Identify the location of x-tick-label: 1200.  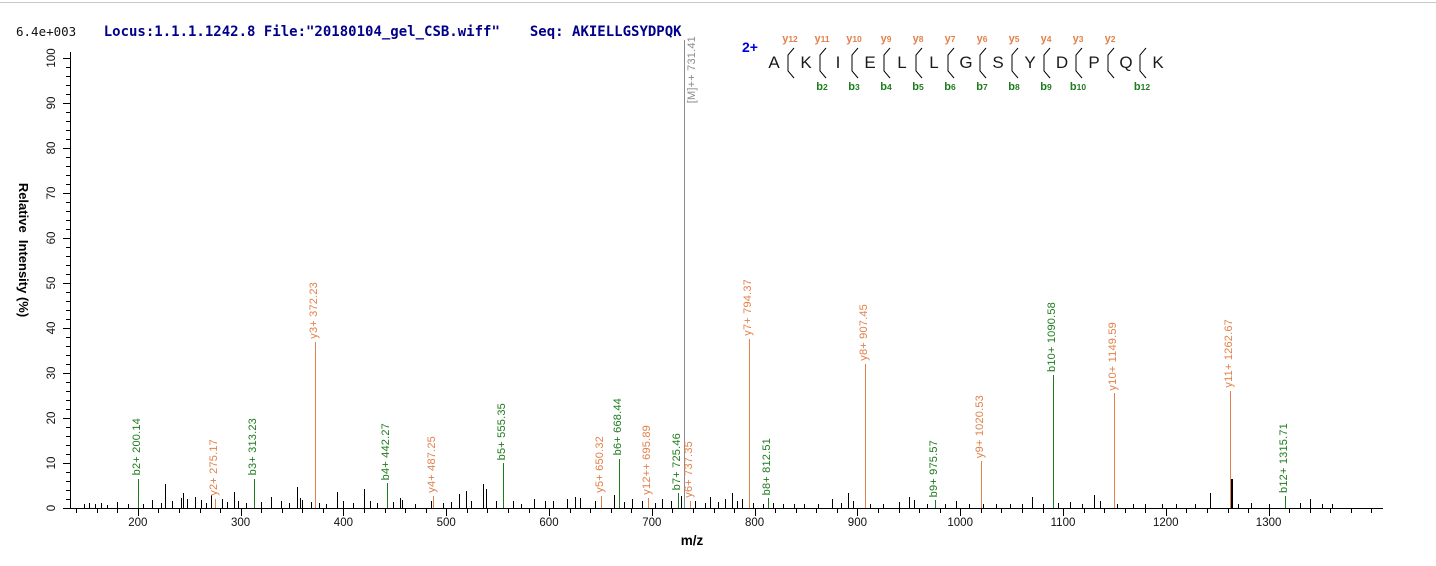
(1166, 523).